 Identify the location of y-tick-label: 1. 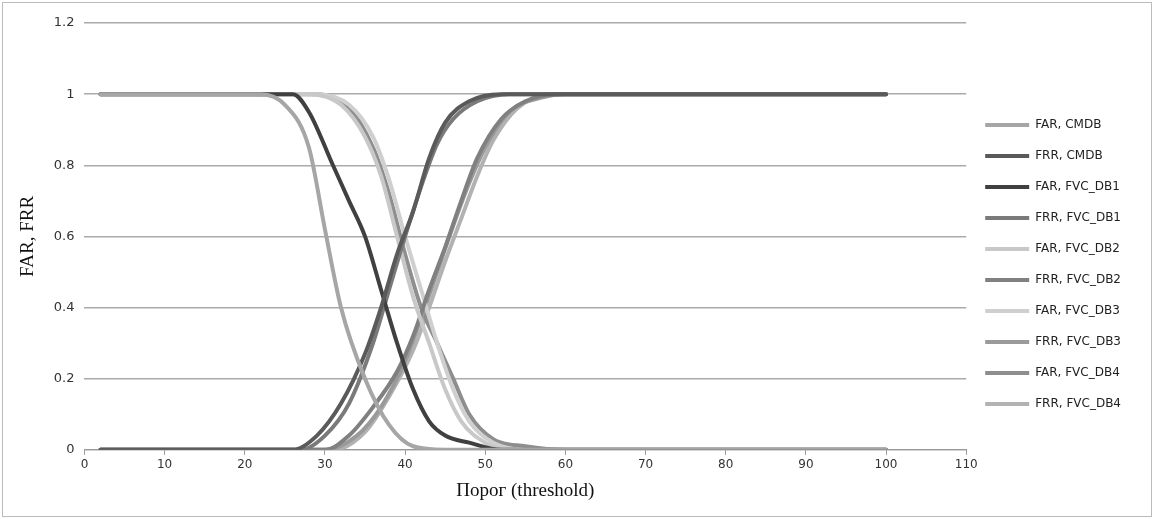
(70, 93).